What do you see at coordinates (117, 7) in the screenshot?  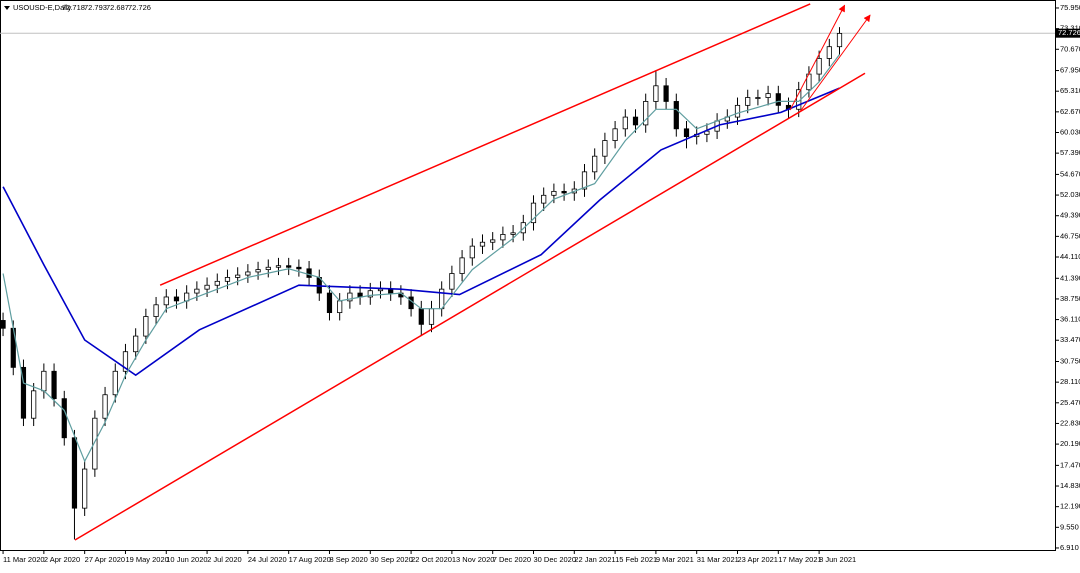 I see `ohlc-value: 72.687` at bounding box center [117, 7].